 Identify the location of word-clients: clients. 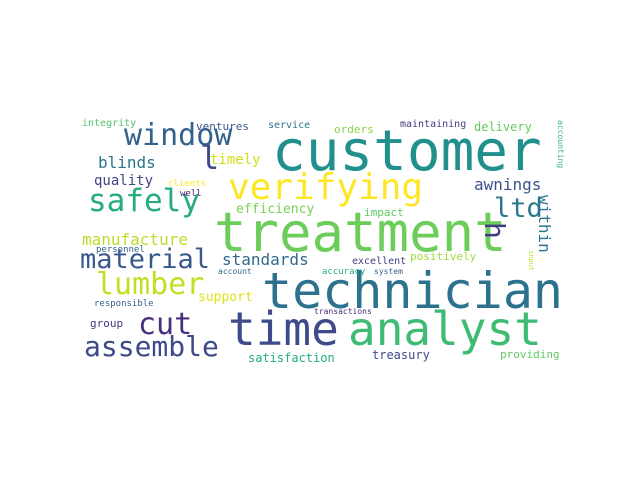
(187, 184).